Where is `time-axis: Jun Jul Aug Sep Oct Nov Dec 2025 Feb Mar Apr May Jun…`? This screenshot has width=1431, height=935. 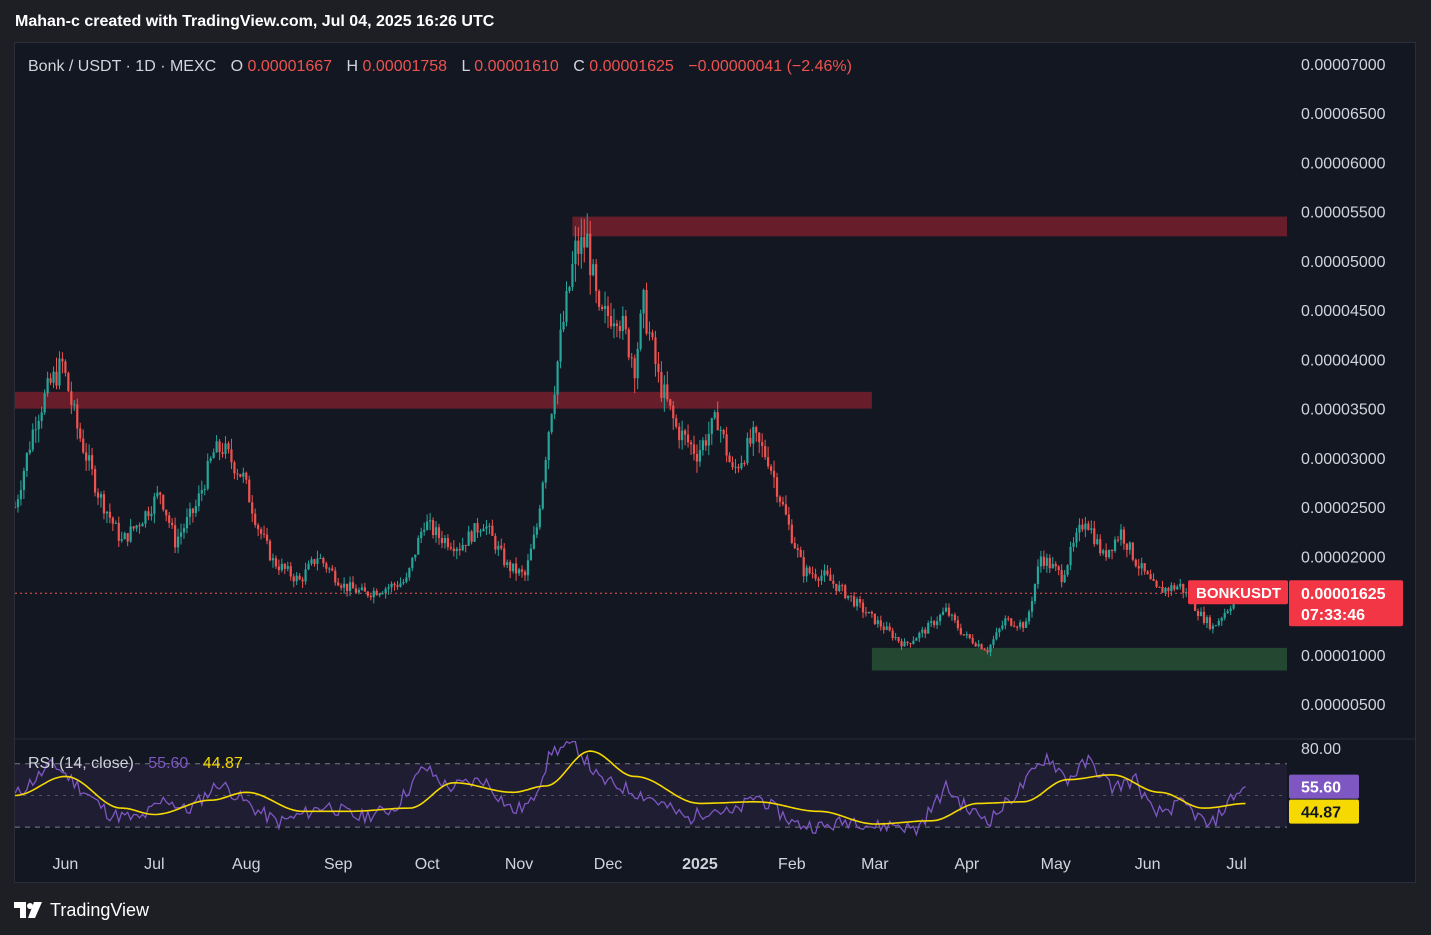 time-axis: Jun Jul Aug Sep Oct Nov Dec 2025 Feb Mar Apr May Jun… is located at coordinates (650, 864).